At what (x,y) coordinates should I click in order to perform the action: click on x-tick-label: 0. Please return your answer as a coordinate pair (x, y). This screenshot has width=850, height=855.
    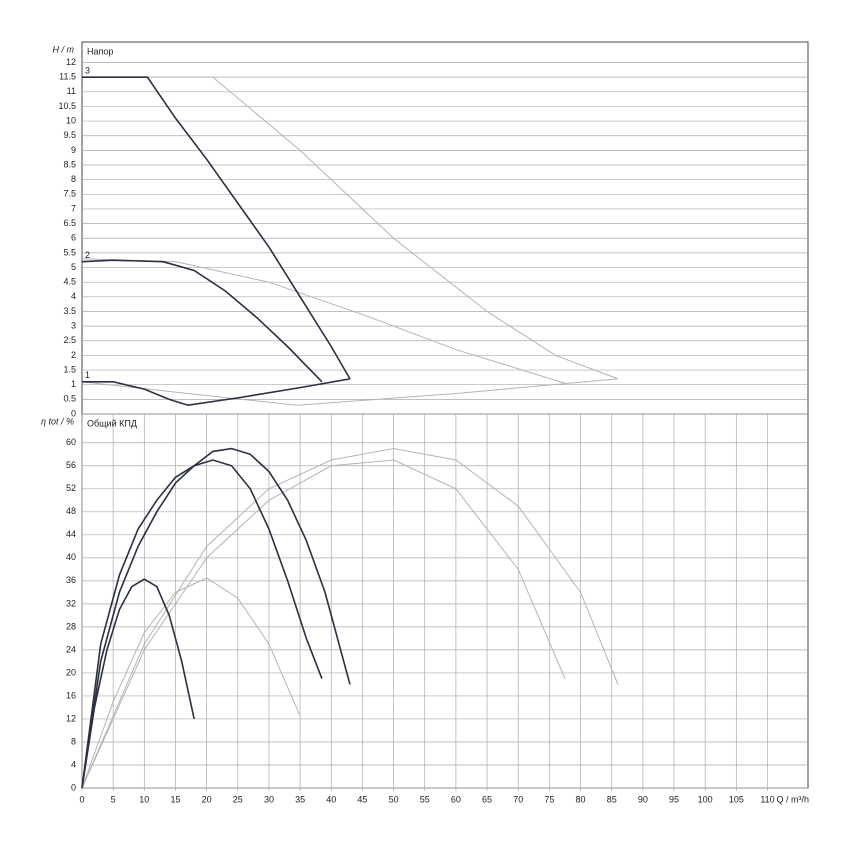
    Looking at the image, I should click on (81, 799).